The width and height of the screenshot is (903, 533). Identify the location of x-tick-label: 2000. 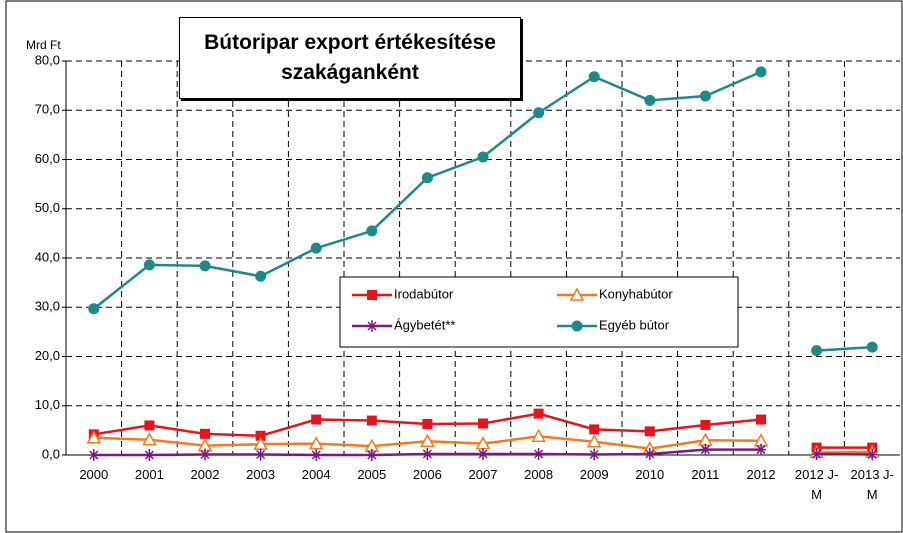
(94, 474).